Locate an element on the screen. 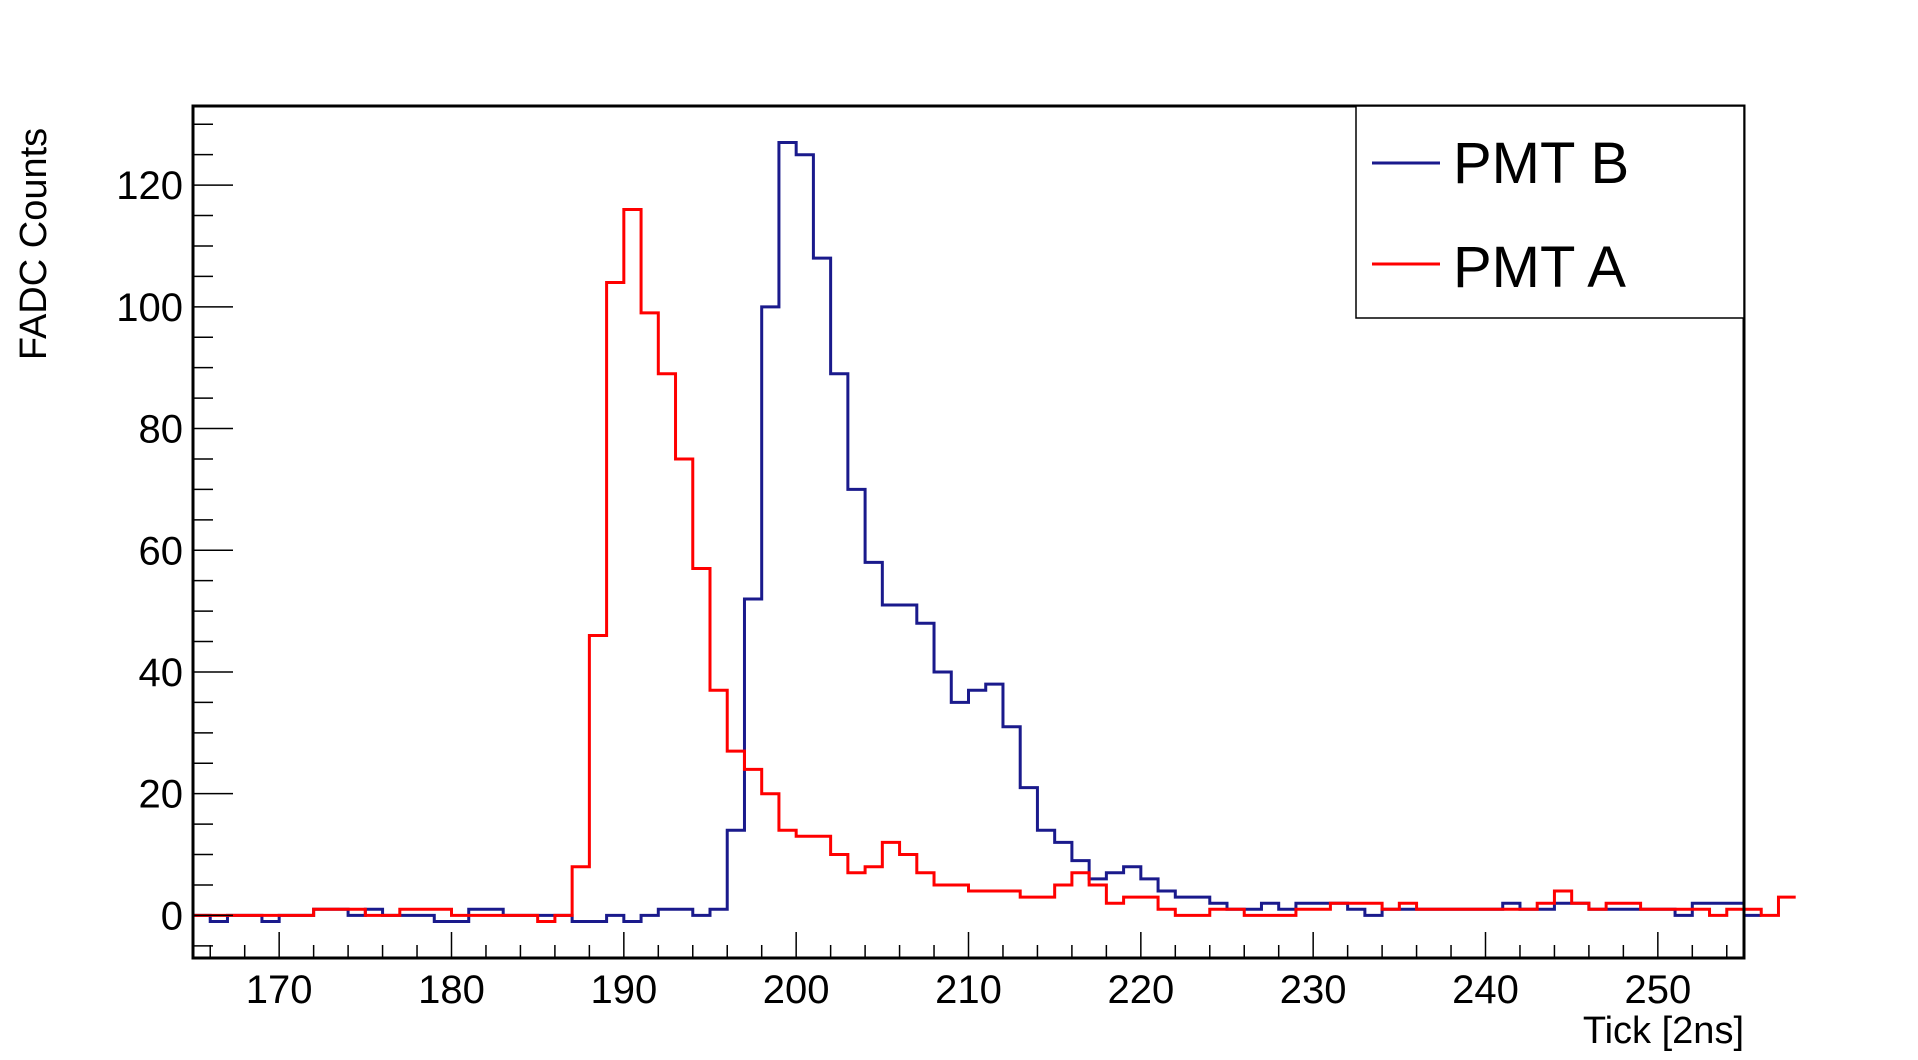  y-tick-label: 100 is located at coordinates (149, 308).